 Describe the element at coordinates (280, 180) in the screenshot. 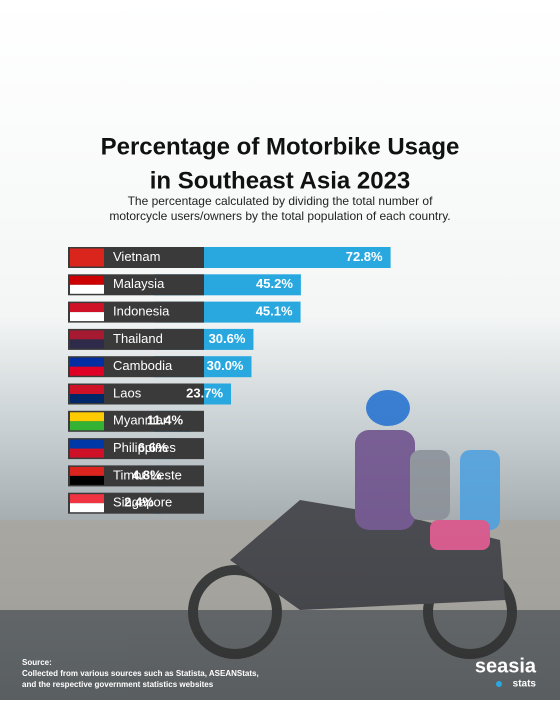

I see `chart-title: in Southeast Asia 2023` at that location.